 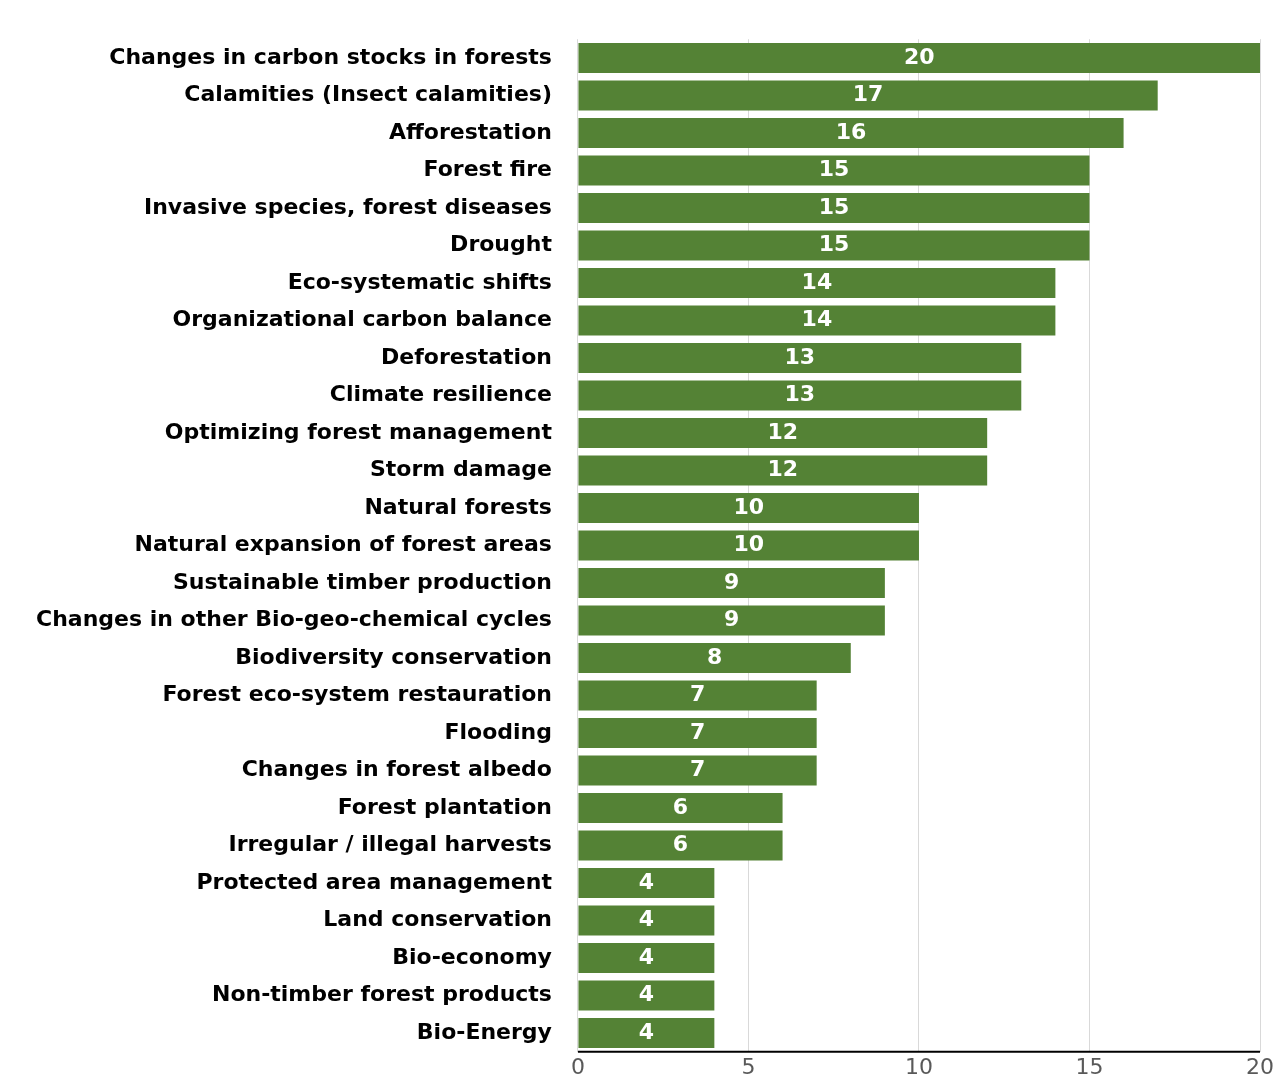 I want to click on y-tick-label: Eco-systematic shifts, so click(x=419, y=281).